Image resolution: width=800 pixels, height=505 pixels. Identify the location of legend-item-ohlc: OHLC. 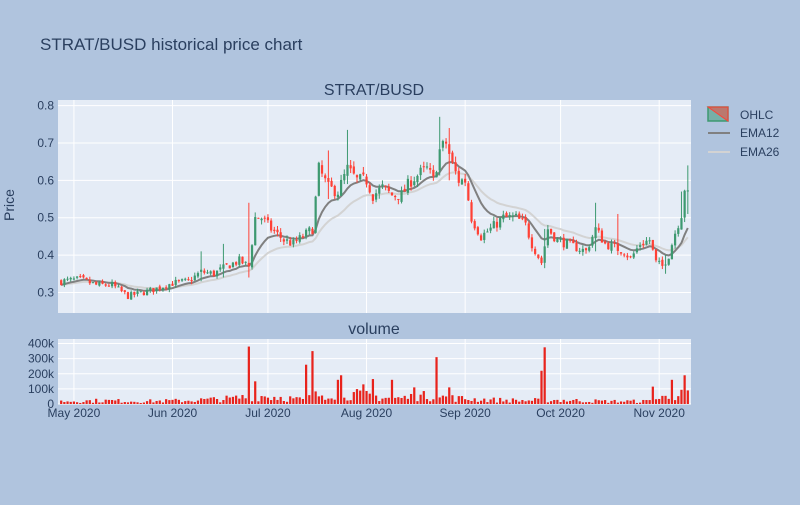
(740, 114).